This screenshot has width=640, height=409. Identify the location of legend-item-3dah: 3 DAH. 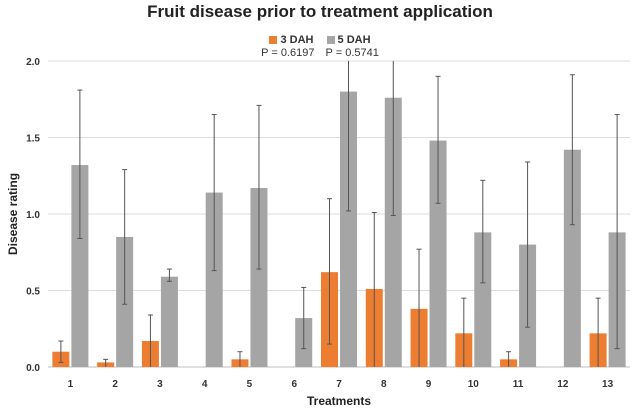
(291, 40).